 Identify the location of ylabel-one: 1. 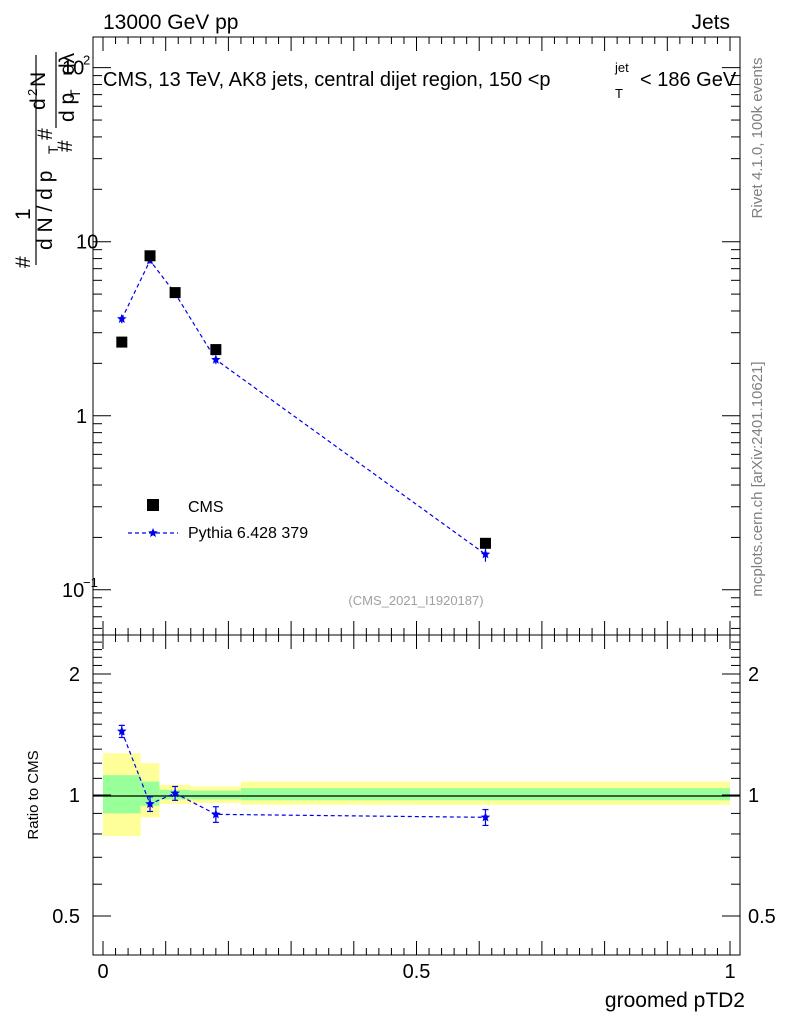
(23, 214).